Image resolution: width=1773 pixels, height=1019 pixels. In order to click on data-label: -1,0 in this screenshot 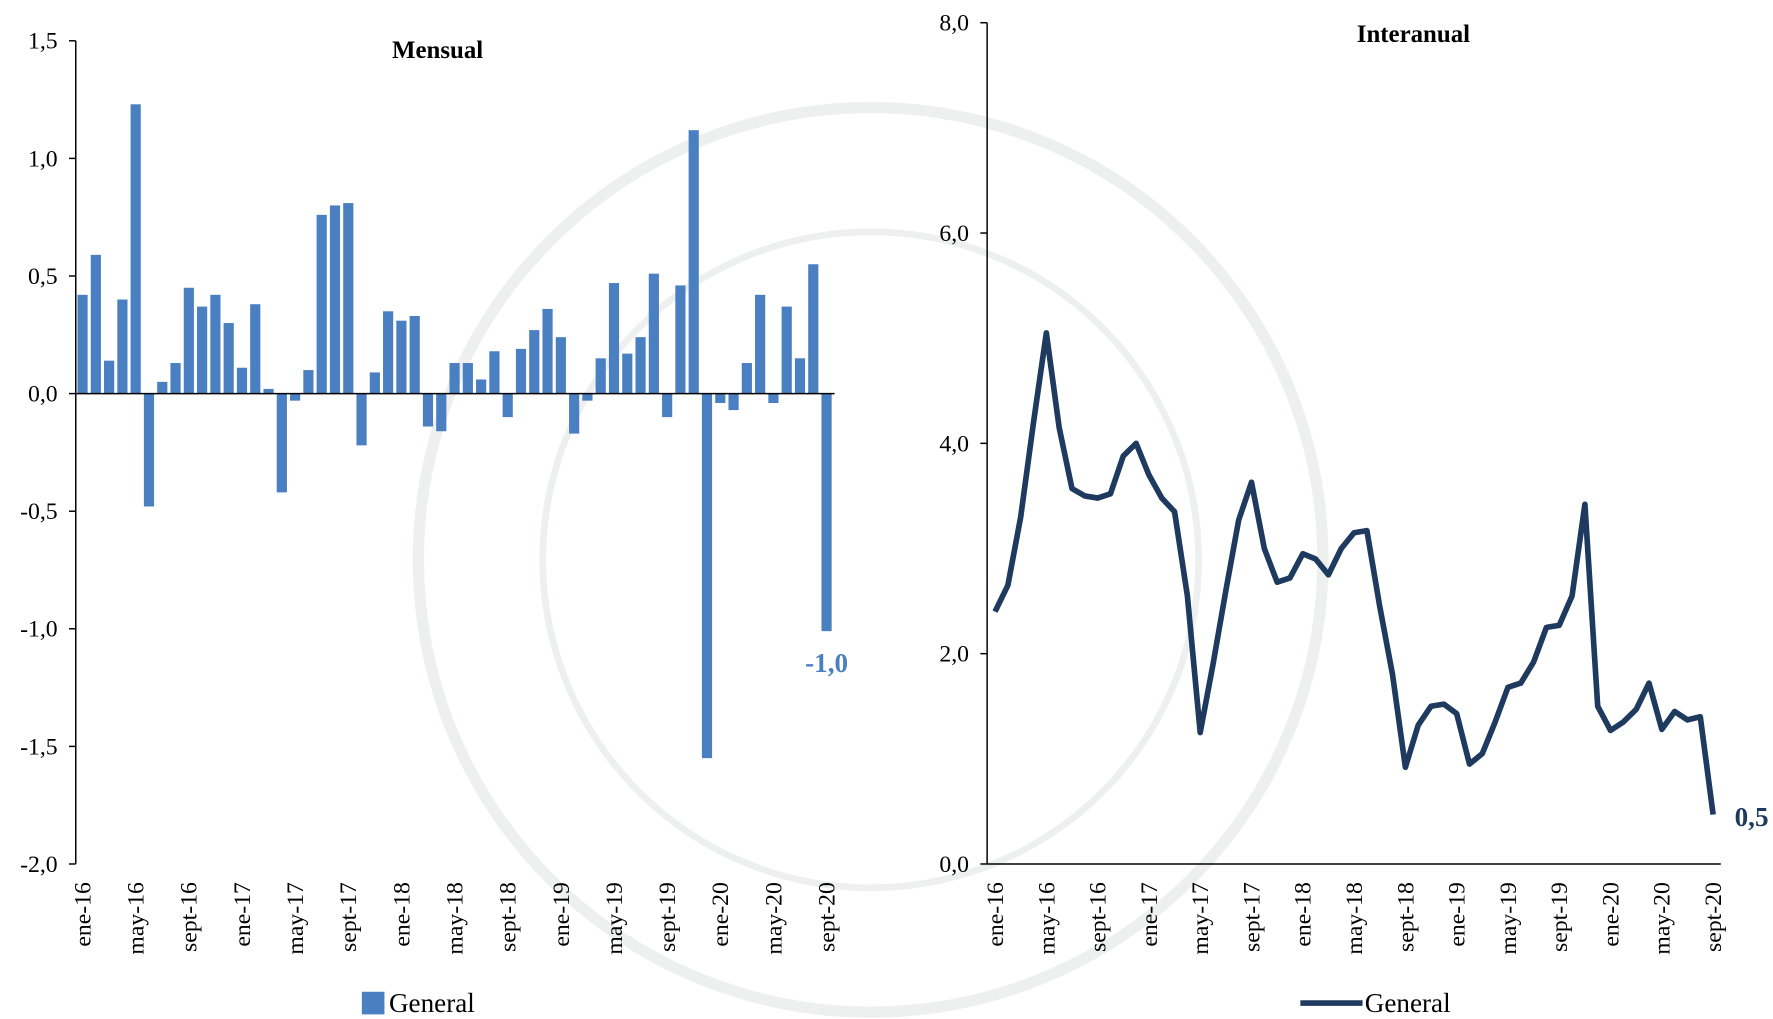, I will do `click(826, 663)`.